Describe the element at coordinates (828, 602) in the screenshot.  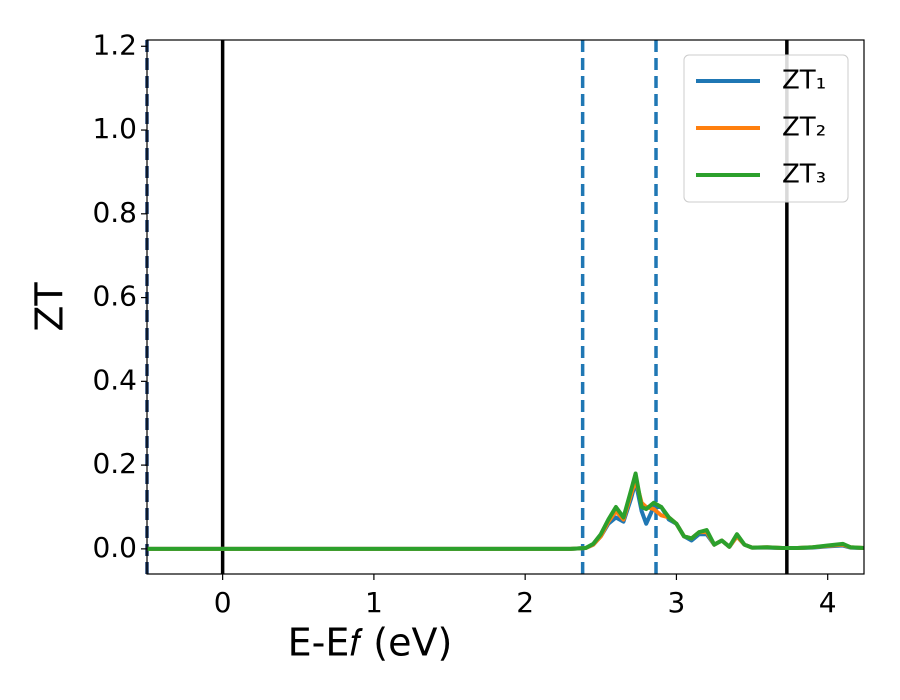
I see `x-tick-label: 4` at that location.